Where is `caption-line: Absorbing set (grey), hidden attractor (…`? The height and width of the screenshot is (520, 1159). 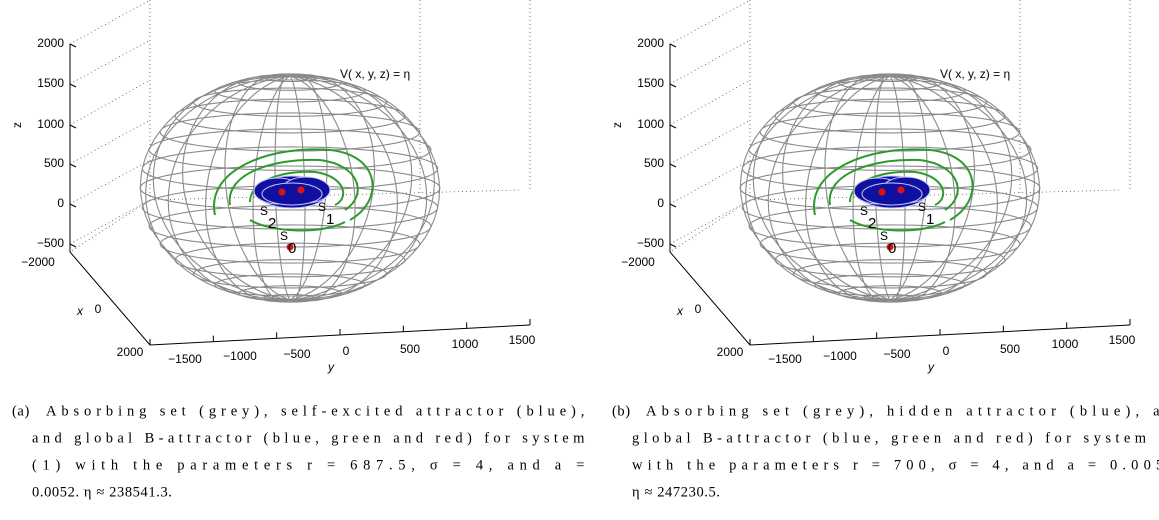
caption-line: Absorbing set (grey), hidden attractor (… is located at coordinates (902, 411).